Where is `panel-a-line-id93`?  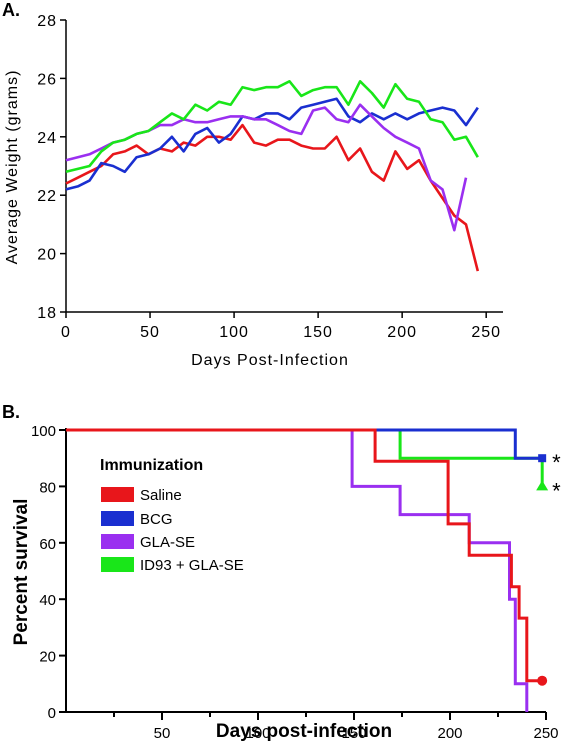
panel-a-line-id93 is located at coordinates (272, 127).